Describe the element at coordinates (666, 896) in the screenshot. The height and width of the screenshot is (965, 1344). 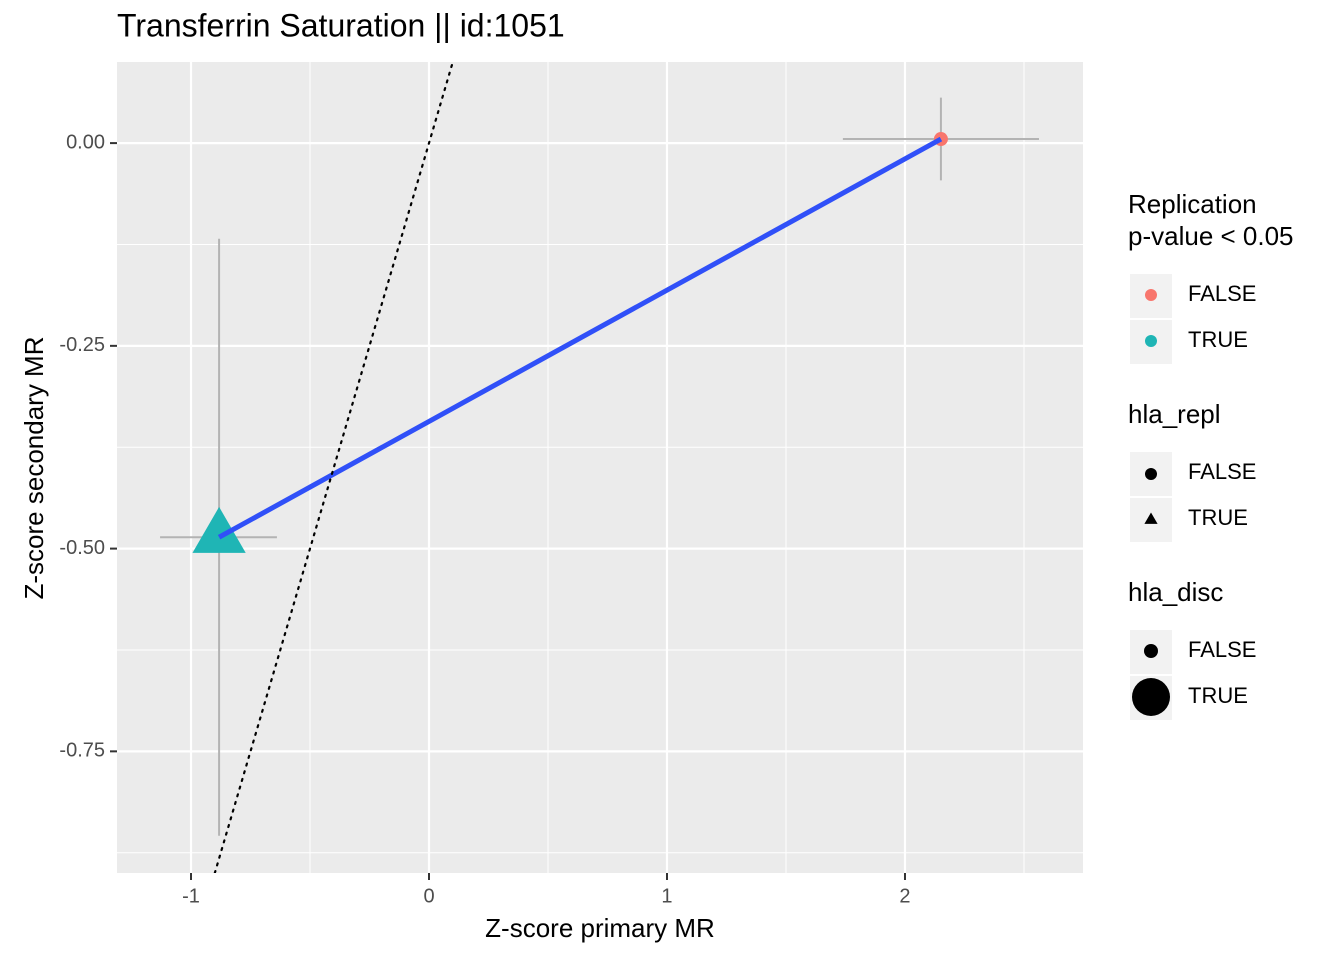
I see `x-tick-label: 1` at that location.